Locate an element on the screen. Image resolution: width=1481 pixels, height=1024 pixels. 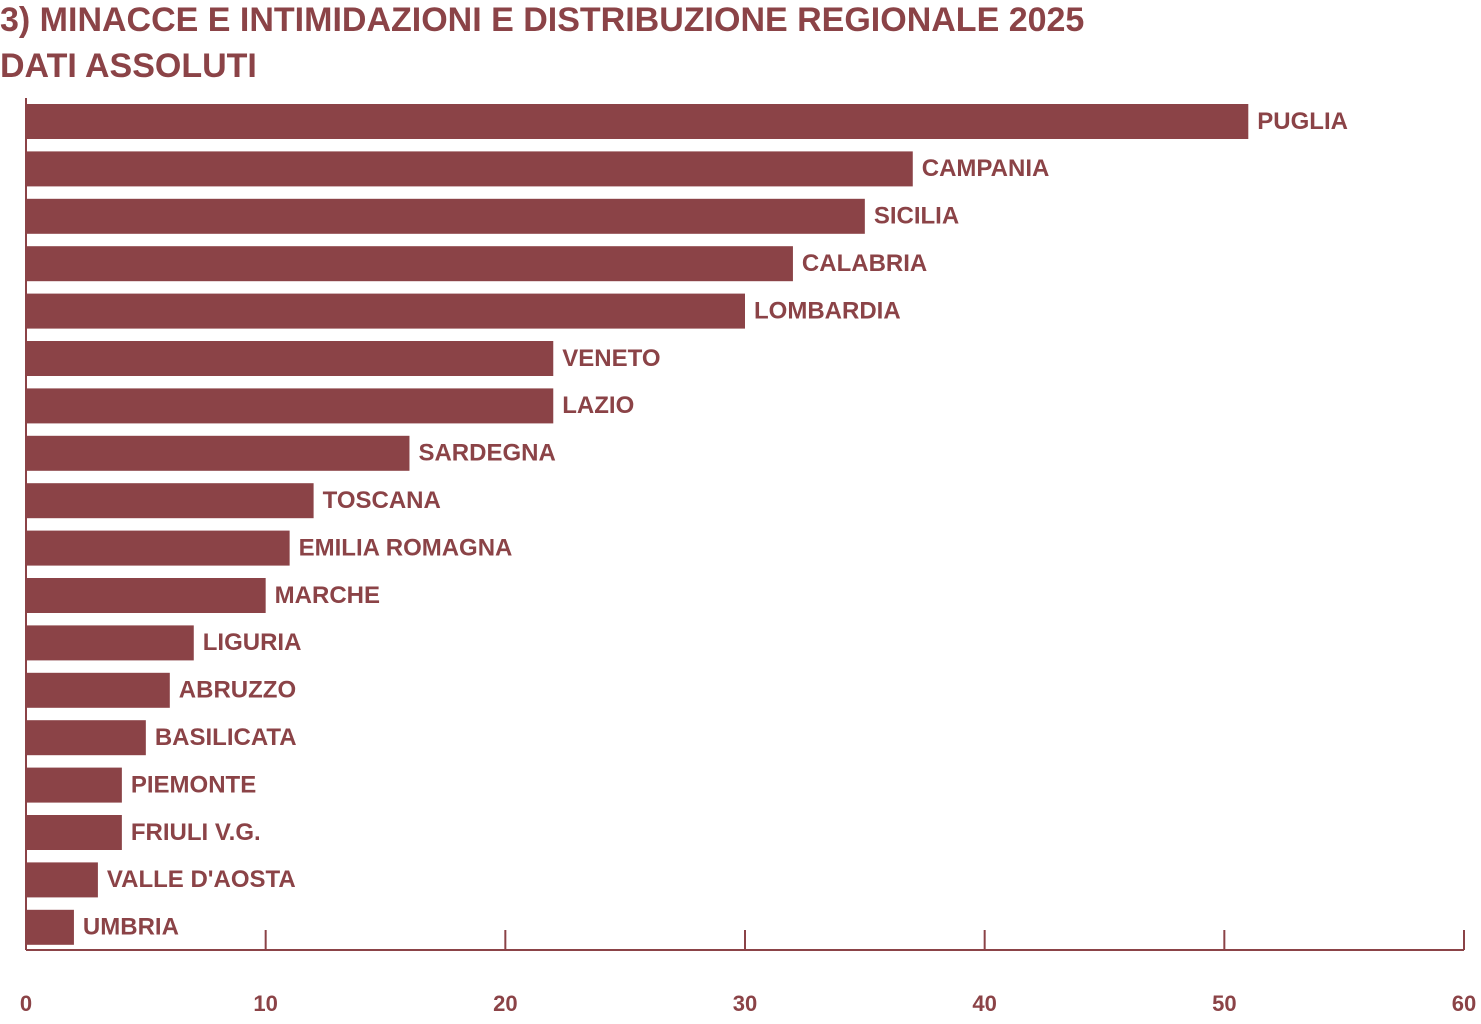
category-label: BASILICATA is located at coordinates (226, 737).